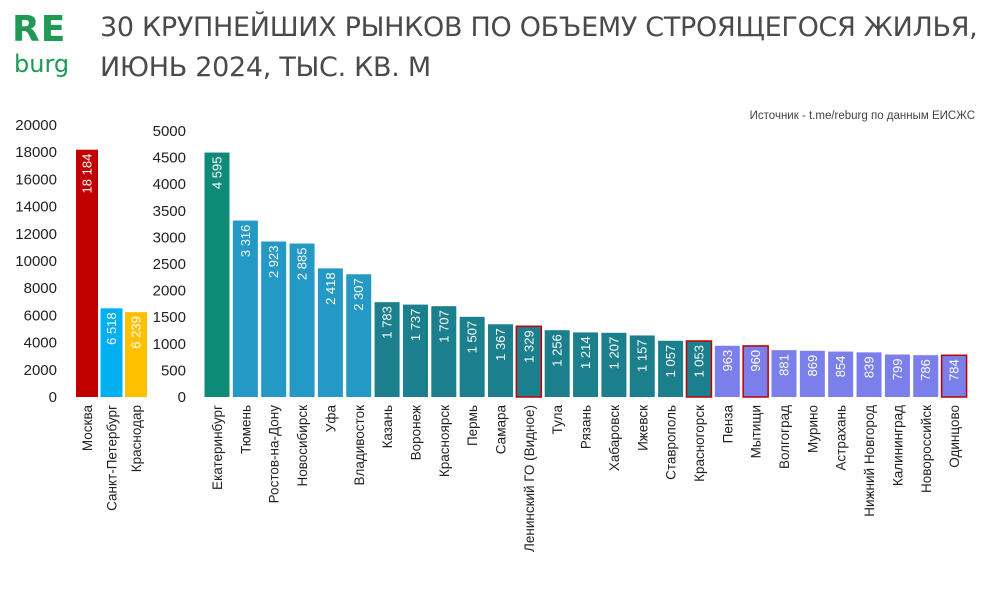 This screenshot has height=592, width=983. What do you see at coordinates (36, 207) in the screenshot?
I see `y-tick-label: 14000` at bounding box center [36, 207].